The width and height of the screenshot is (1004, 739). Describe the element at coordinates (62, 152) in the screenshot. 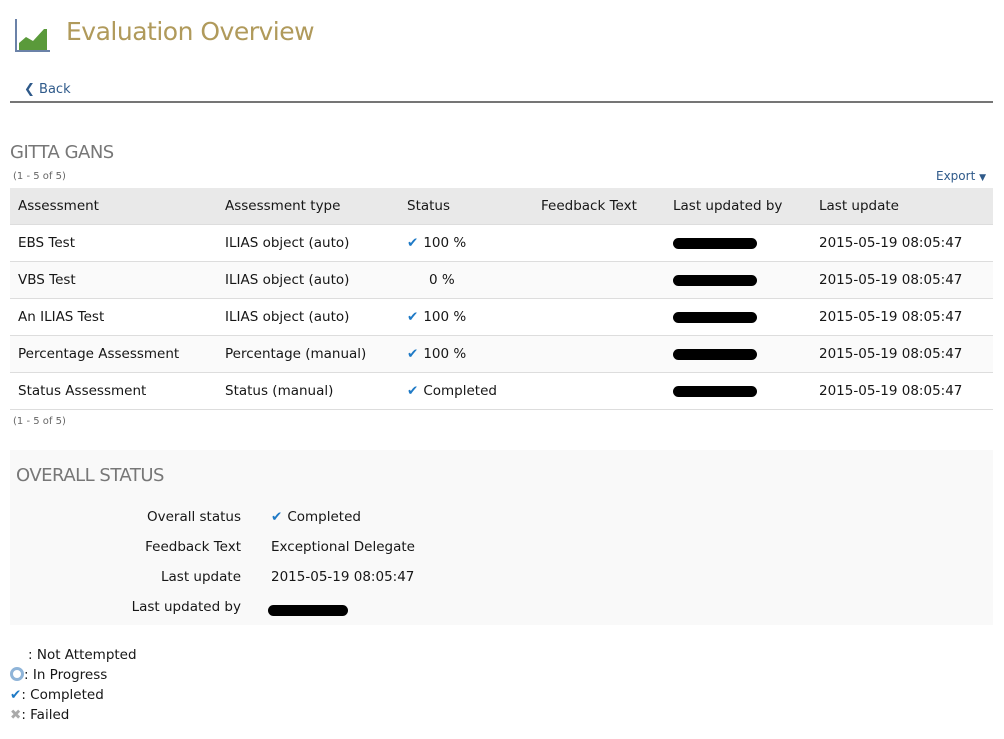

I see `user-name-heading: GITTA GANS` at that location.